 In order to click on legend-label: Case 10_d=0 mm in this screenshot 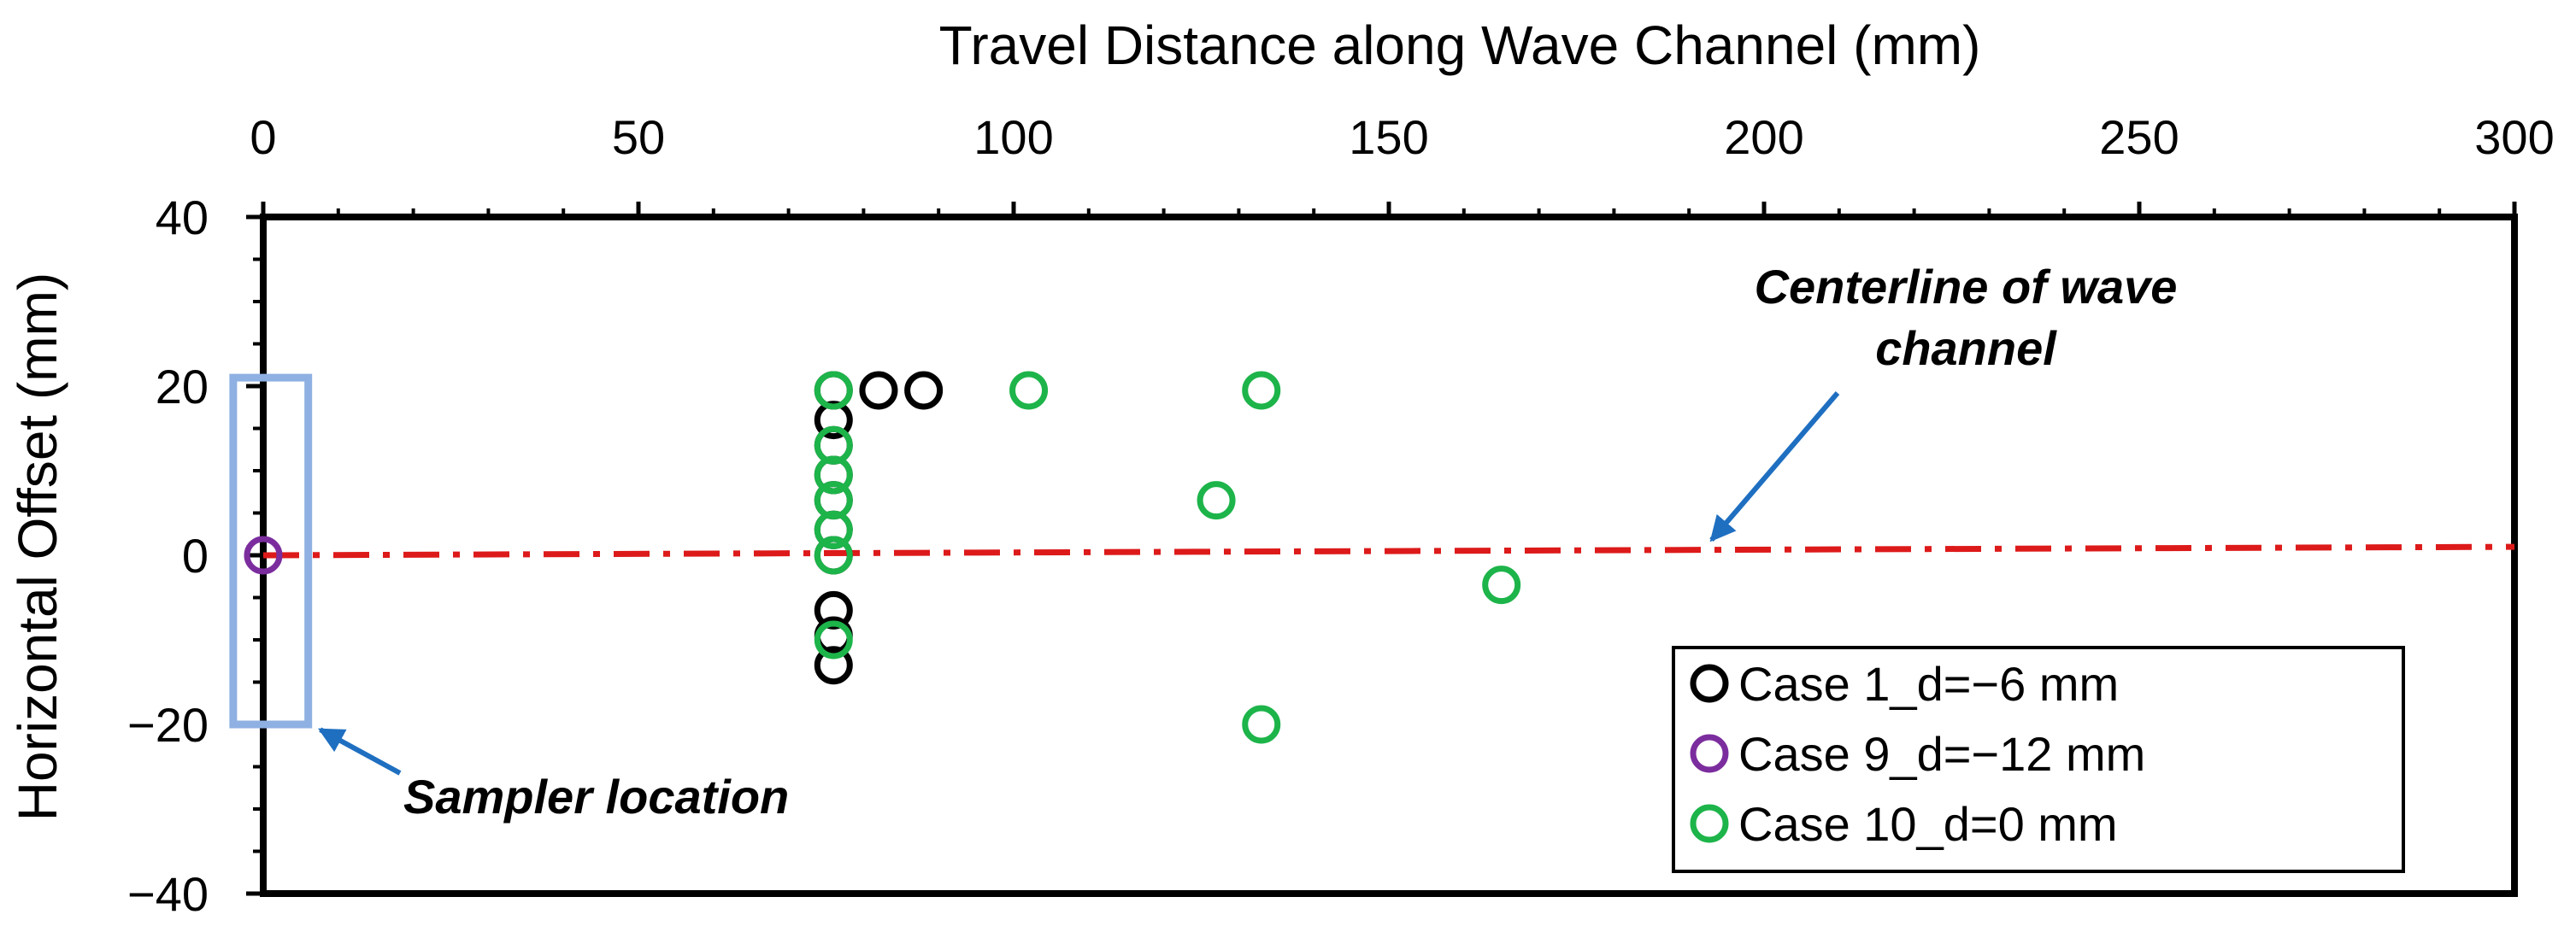, I will do `click(1928, 824)`.